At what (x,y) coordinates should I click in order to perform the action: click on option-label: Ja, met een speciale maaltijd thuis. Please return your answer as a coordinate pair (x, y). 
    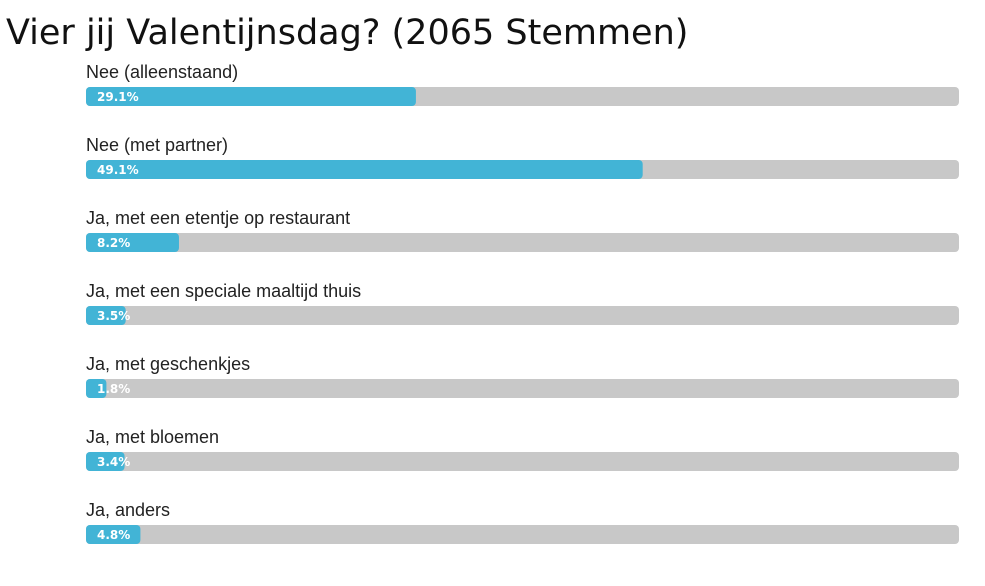
    Looking at the image, I should click on (223, 291).